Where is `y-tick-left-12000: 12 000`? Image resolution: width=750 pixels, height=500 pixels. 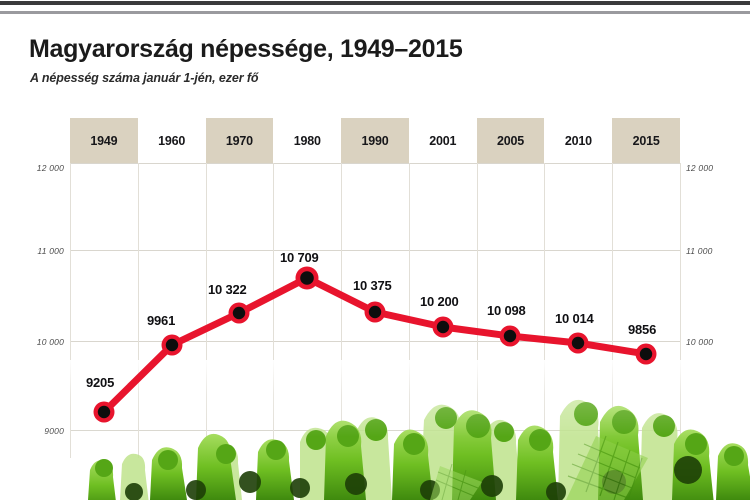 y-tick-left-12000: 12 000 is located at coordinates (50, 168).